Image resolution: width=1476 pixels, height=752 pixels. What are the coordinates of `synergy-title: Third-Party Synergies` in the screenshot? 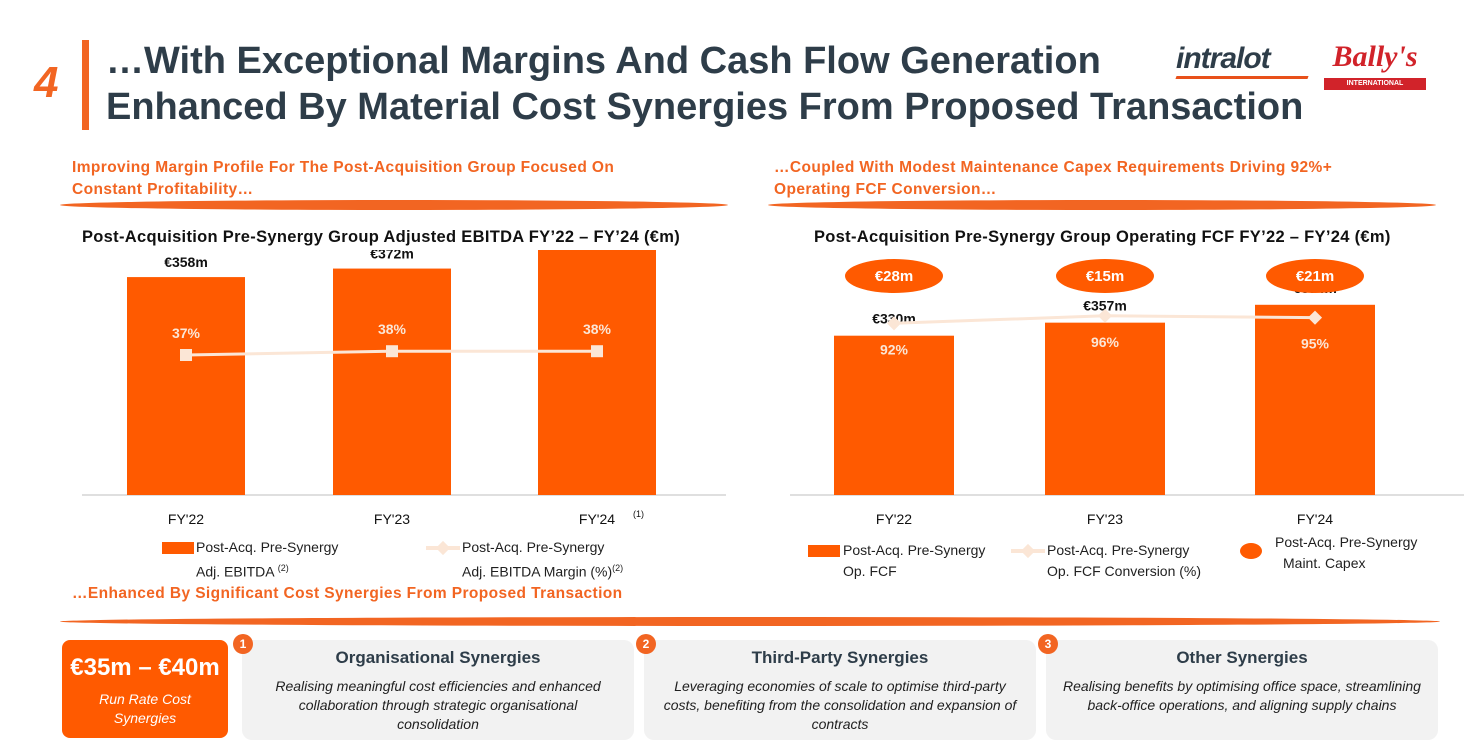 It's located at (840, 657).